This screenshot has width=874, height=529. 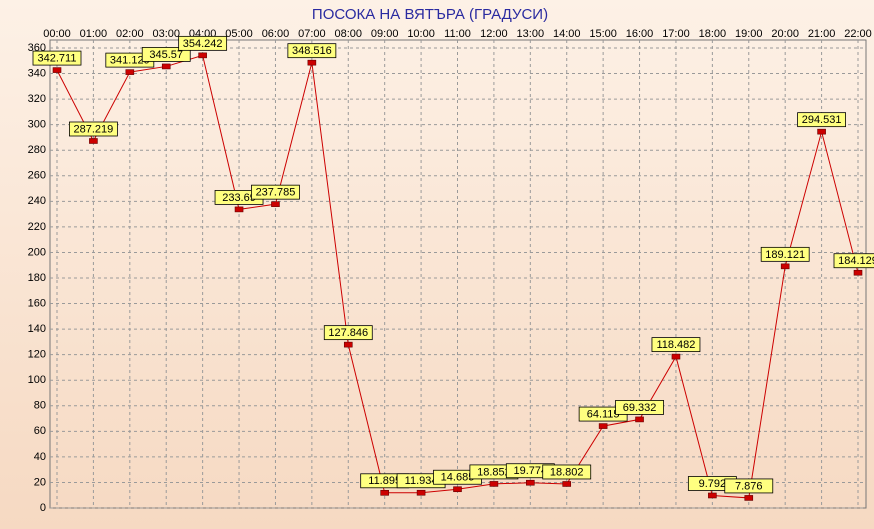 What do you see at coordinates (37, 73) in the screenshot?
I see `y-tick-label: 340` at bounding box center [37, 73].